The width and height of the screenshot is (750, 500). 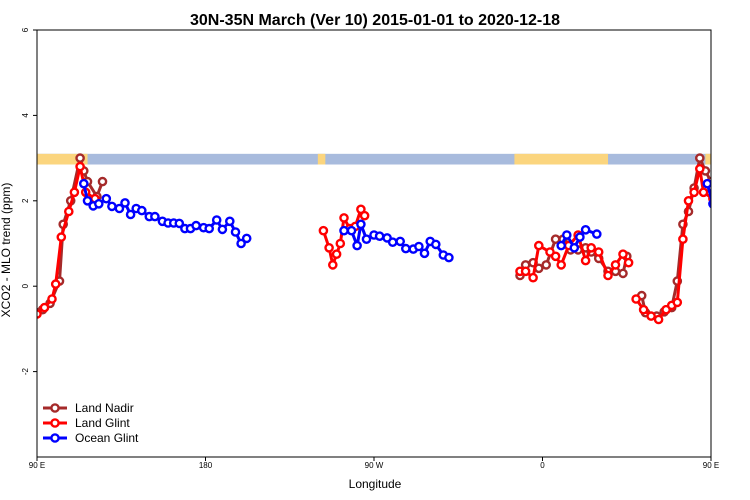 What do you see at coordinates (25, 285) in the screenshot?
I see `y-tick-label: 0` at bounding box center [25, 285].